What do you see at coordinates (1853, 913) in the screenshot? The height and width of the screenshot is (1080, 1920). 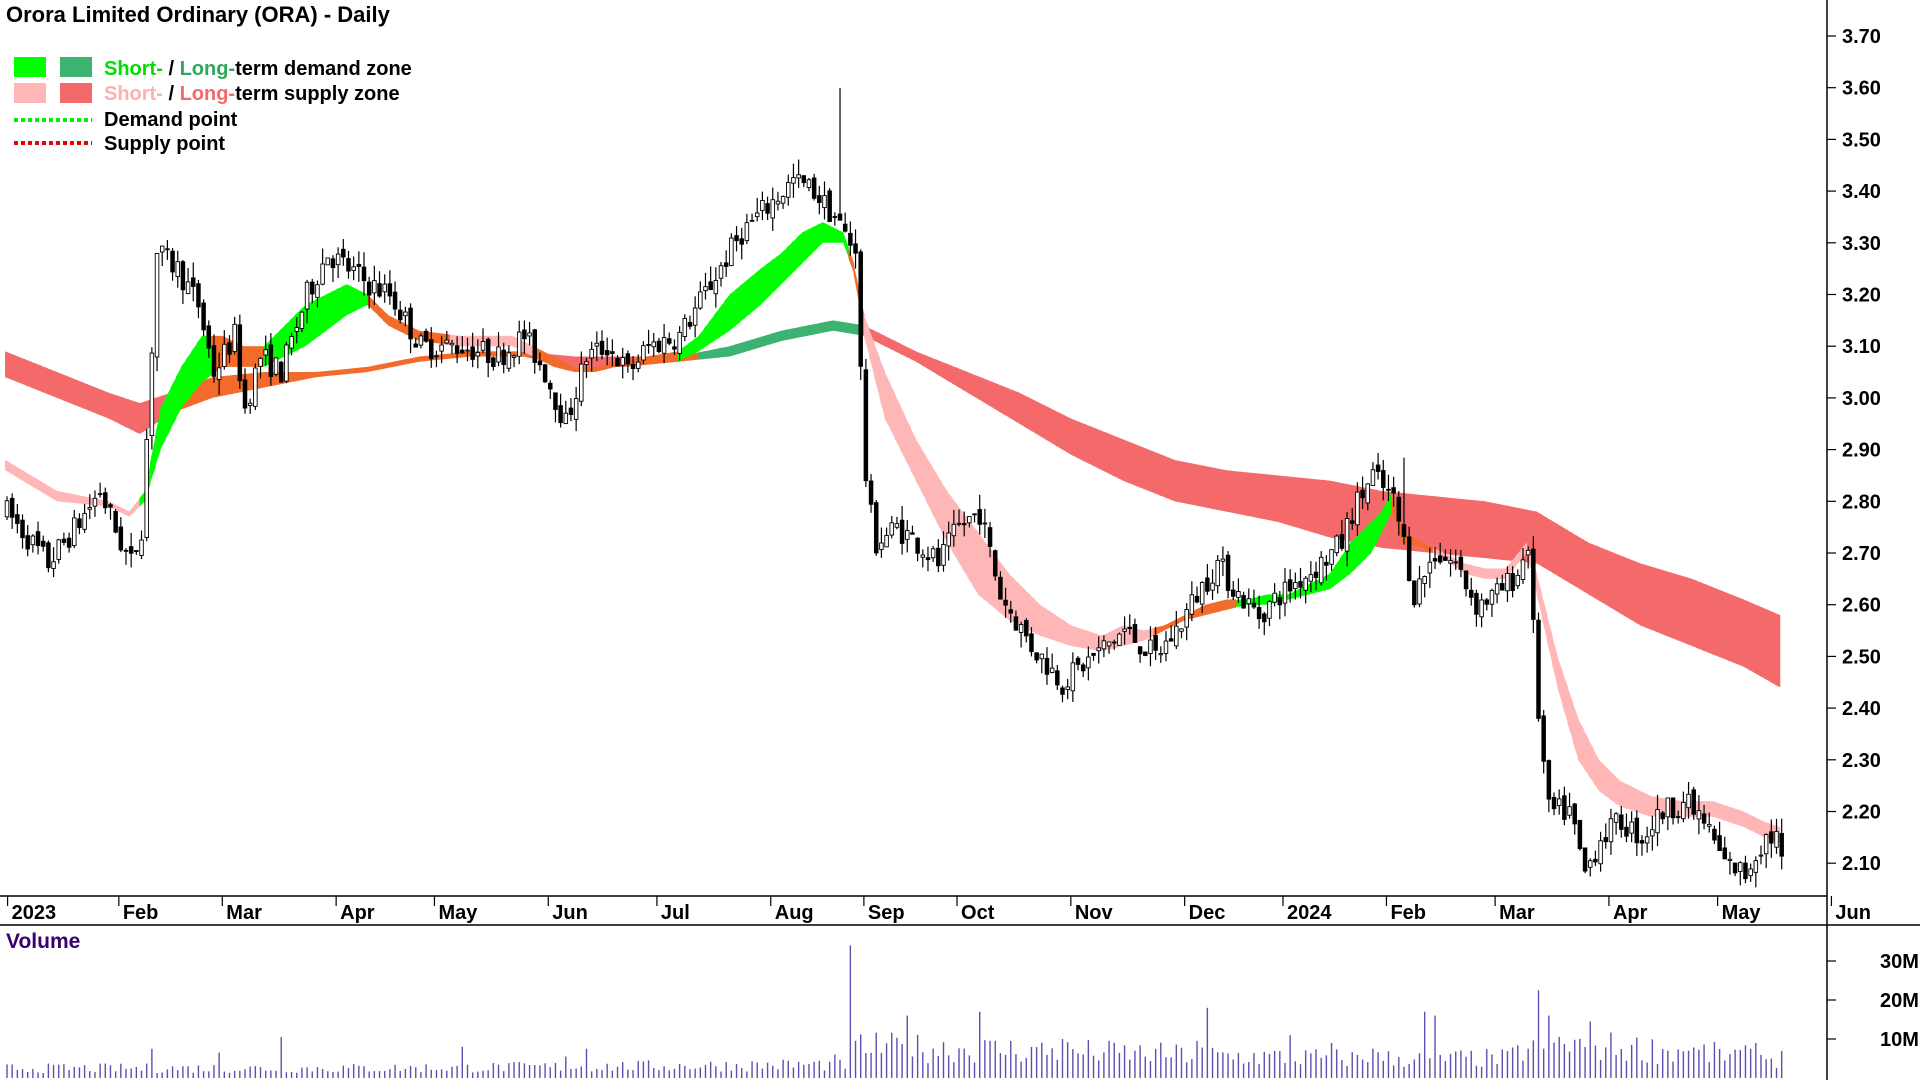 I see `x-tick-label: Jun` at bounding box center [1853, 913].